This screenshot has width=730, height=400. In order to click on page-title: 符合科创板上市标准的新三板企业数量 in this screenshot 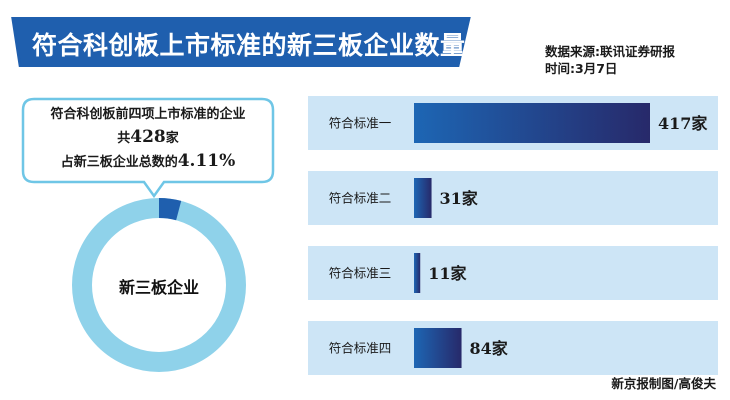, I will do `click(249, 45)`.